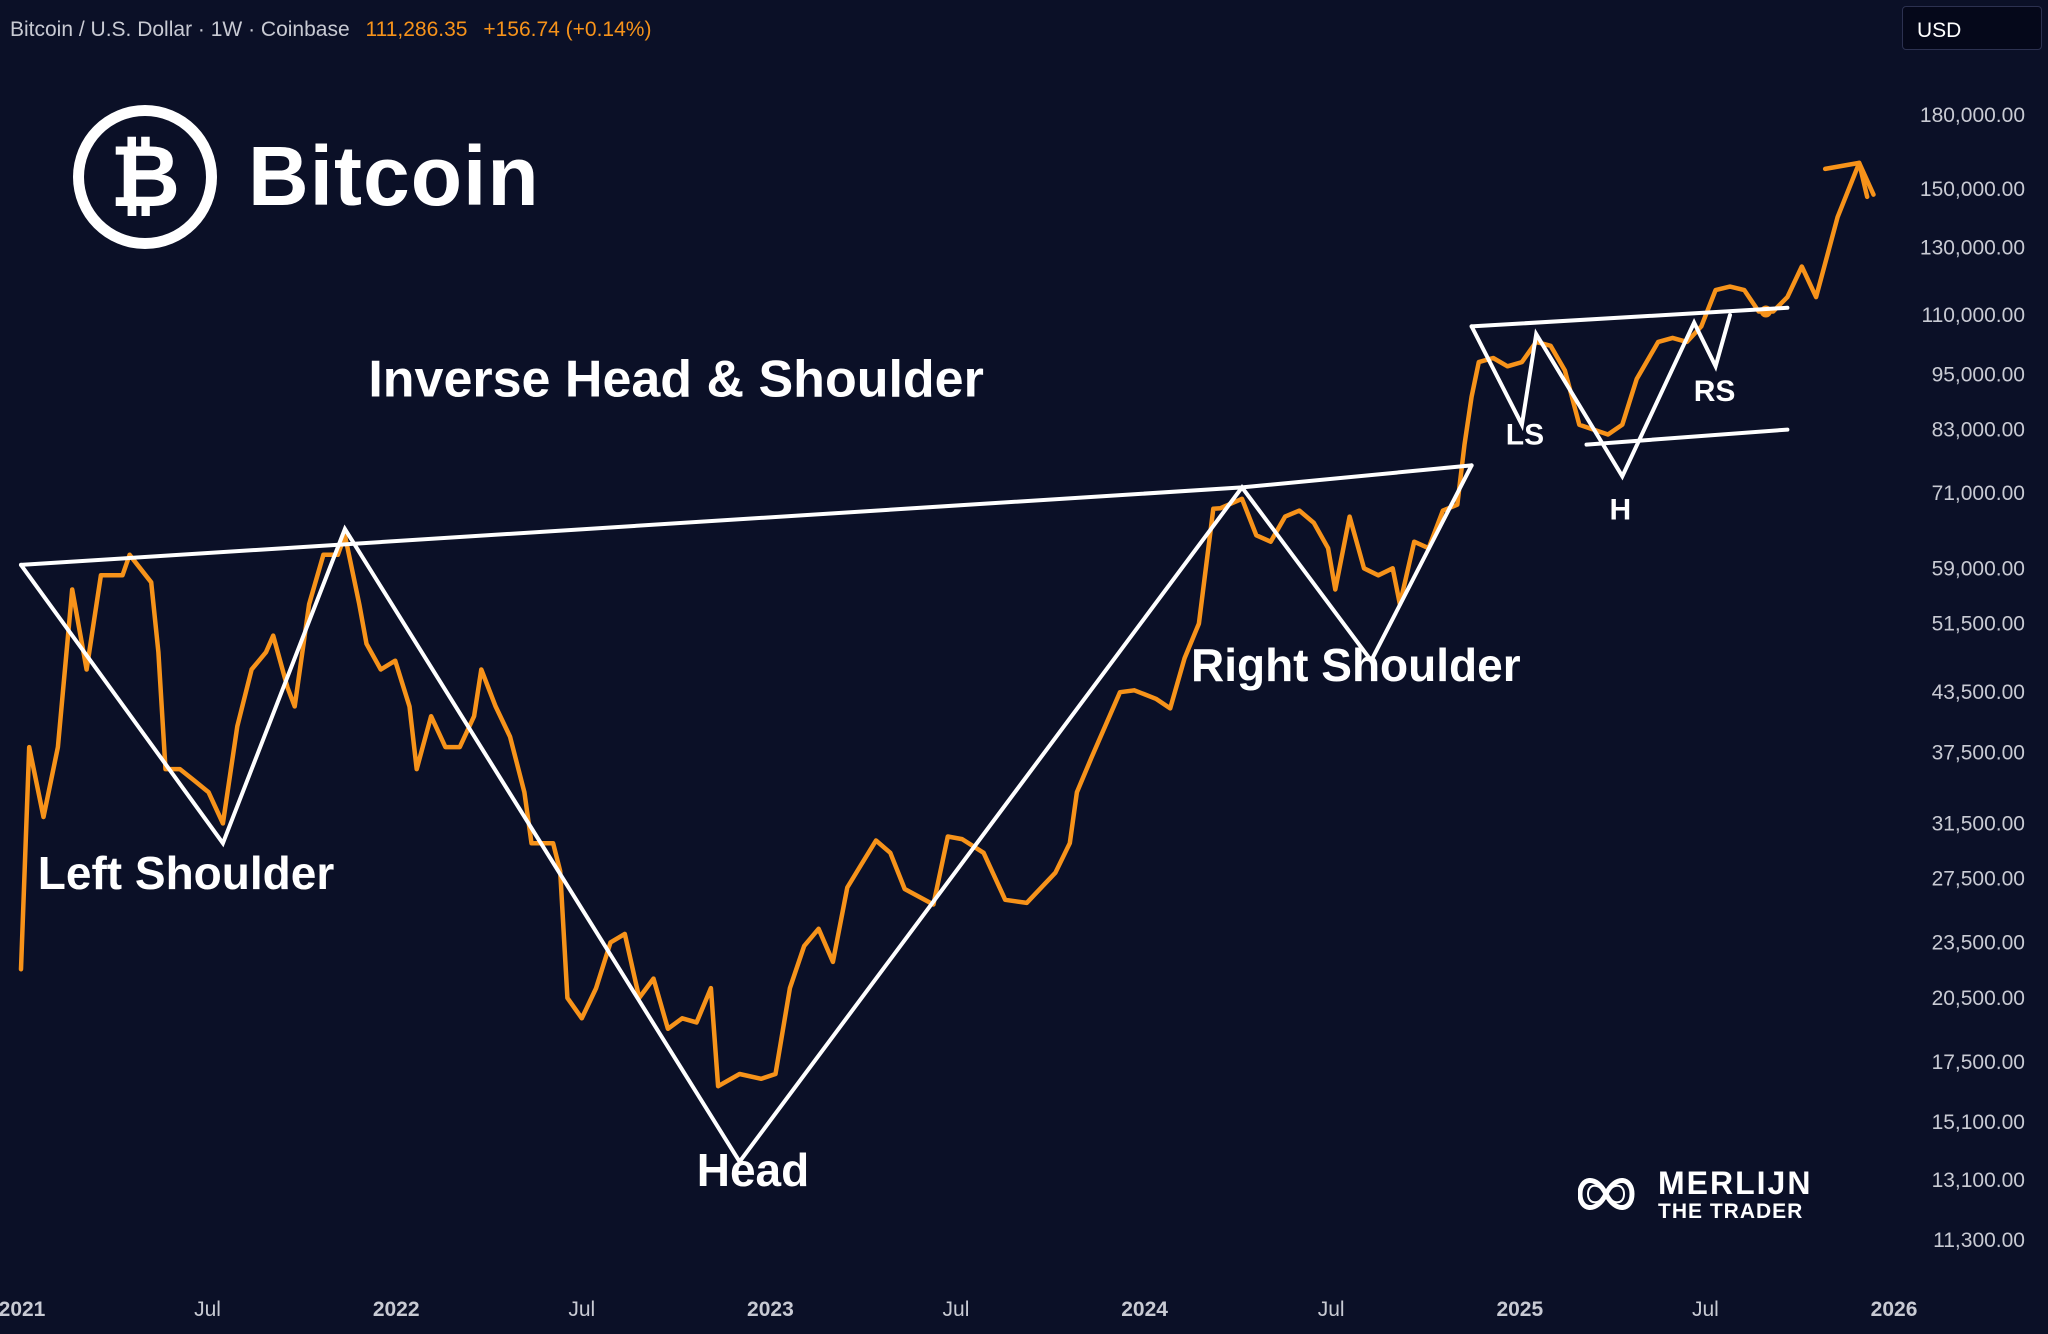  What do you see at coordinates (1973, 315) in the screenshot?
I see `y-tick-label: 110,000.00` at bounding box center [1973, 315].